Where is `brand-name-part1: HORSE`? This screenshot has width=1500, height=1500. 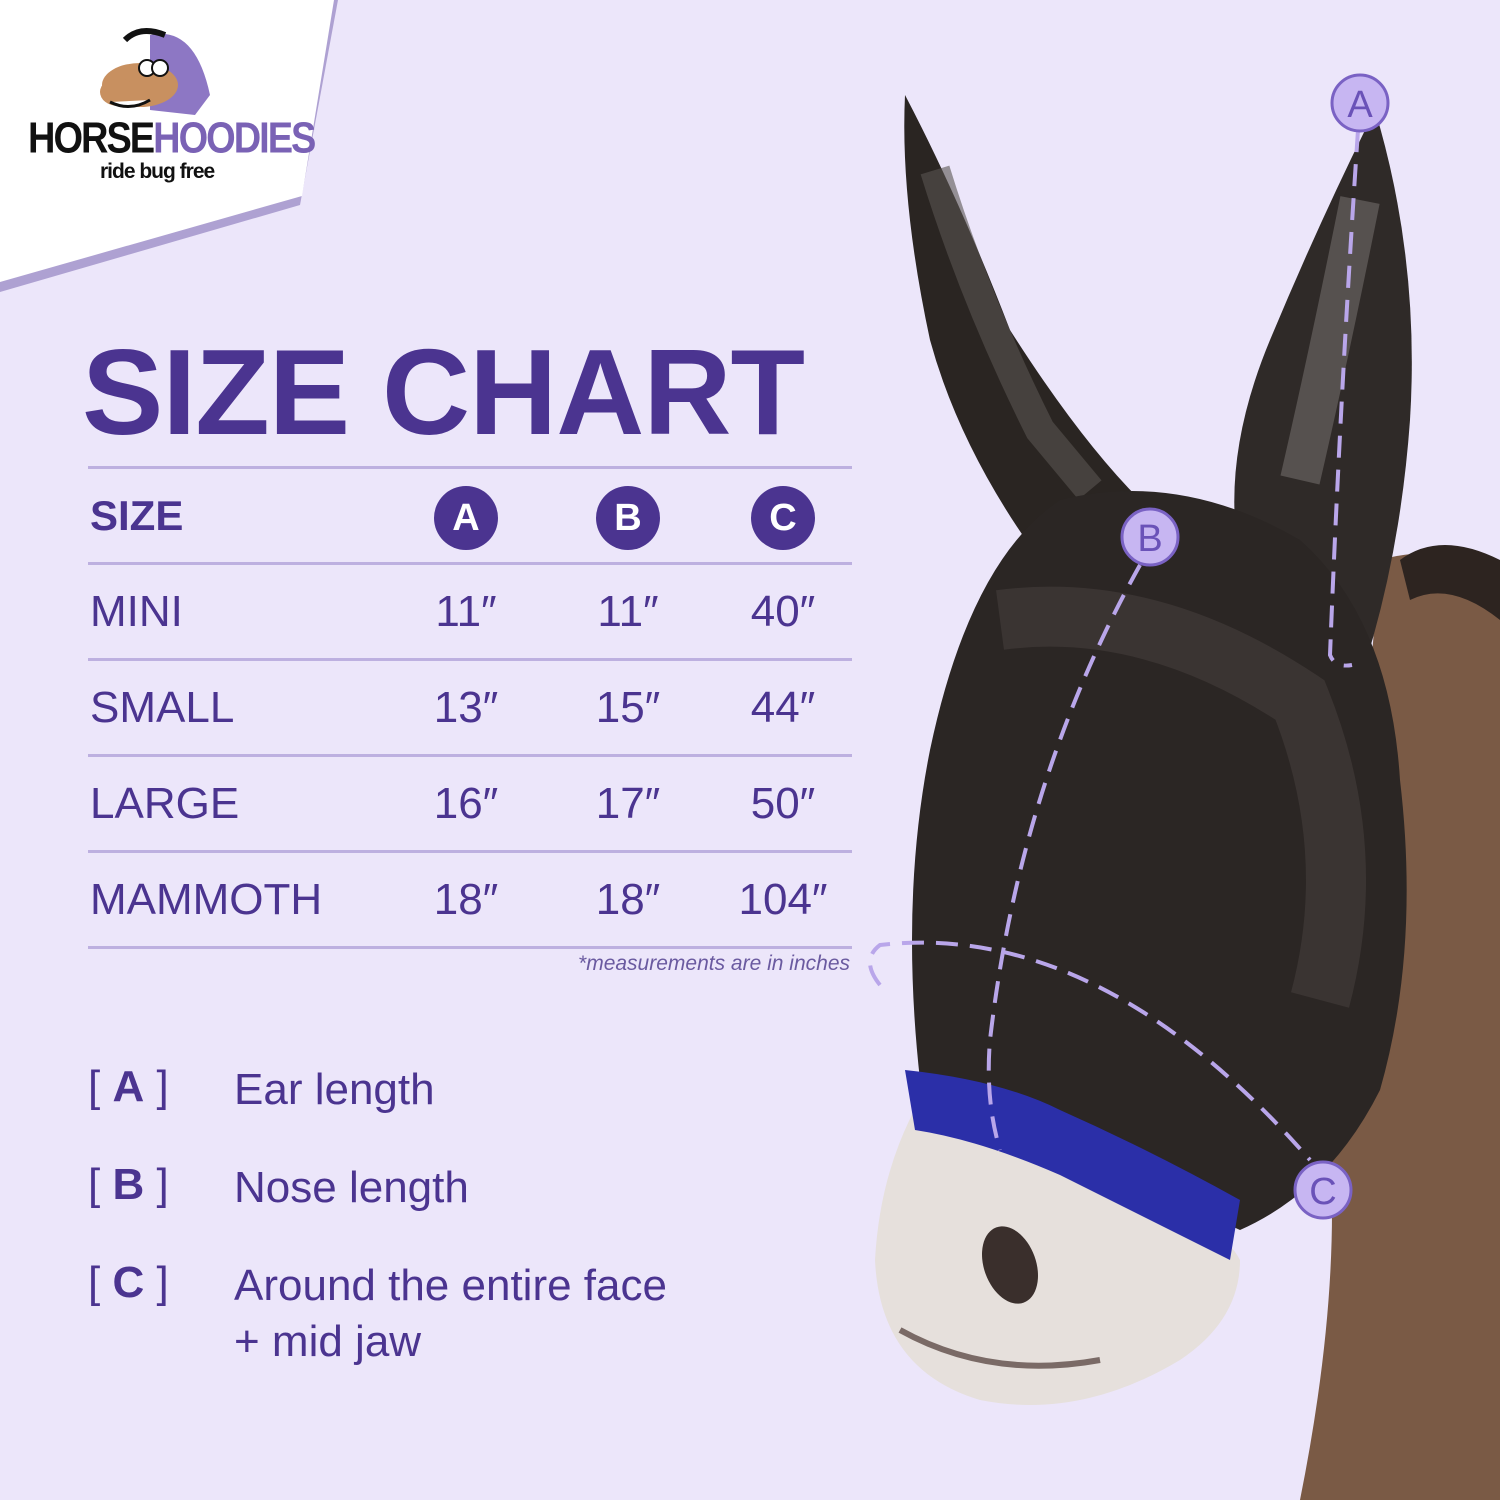 brand-name-part1: HORSE is located at coordinates (91, 139).